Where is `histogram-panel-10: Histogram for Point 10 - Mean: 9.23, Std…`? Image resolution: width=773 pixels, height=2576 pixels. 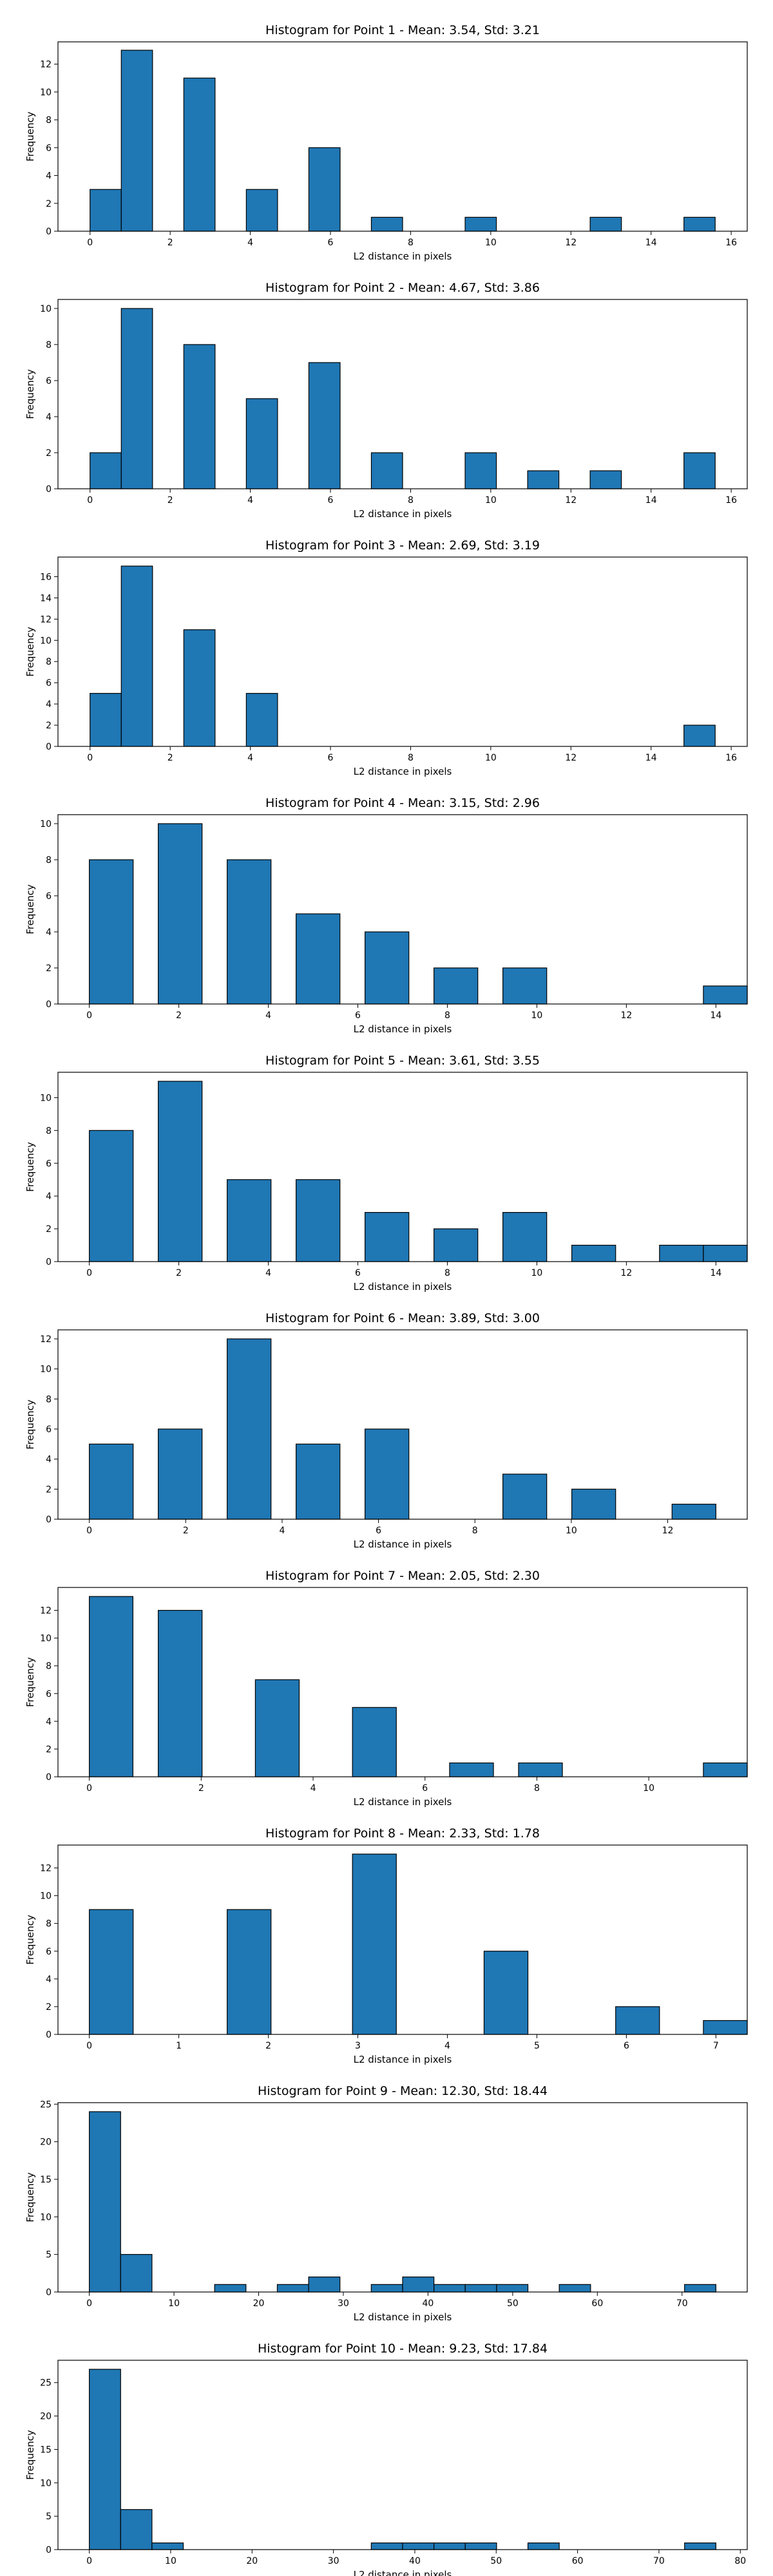 histogram-panel-10: Histogram for Point 10 - Mean: 9.23, Std… is located at coordinates (386, 2459).